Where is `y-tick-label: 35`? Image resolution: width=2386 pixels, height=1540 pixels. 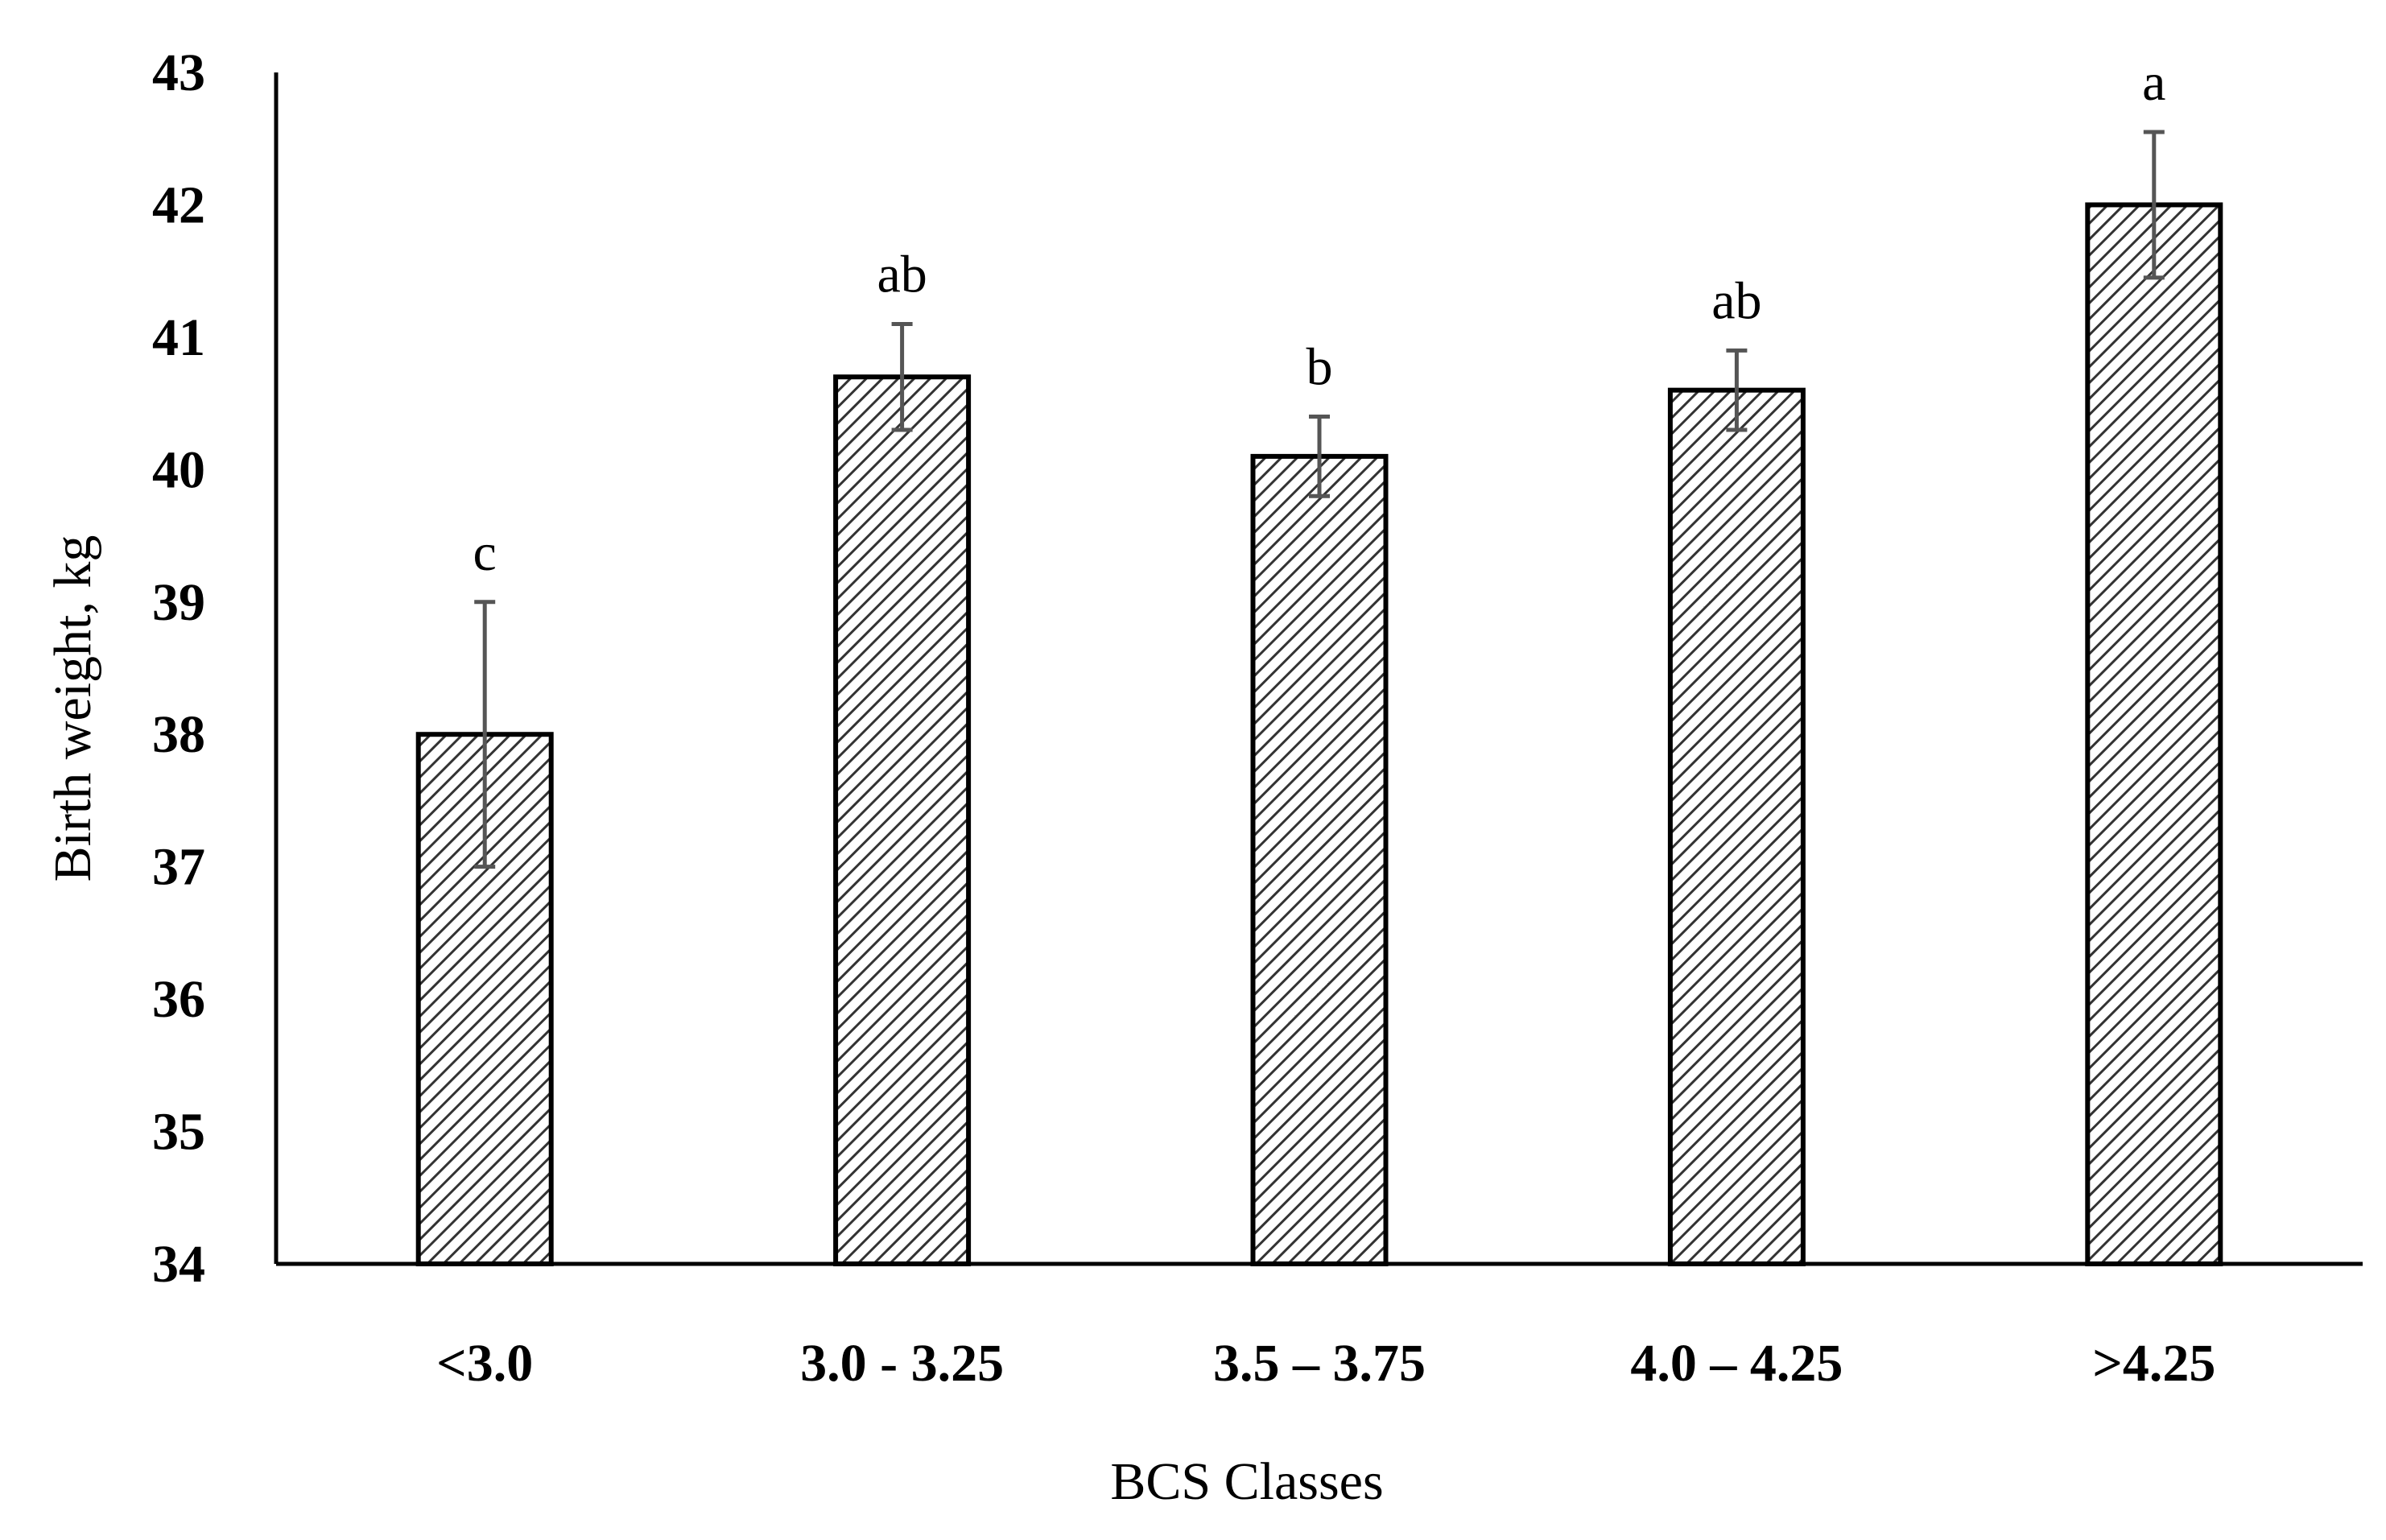 y-tick-label: 35 is located at coordinates (178, 1133).